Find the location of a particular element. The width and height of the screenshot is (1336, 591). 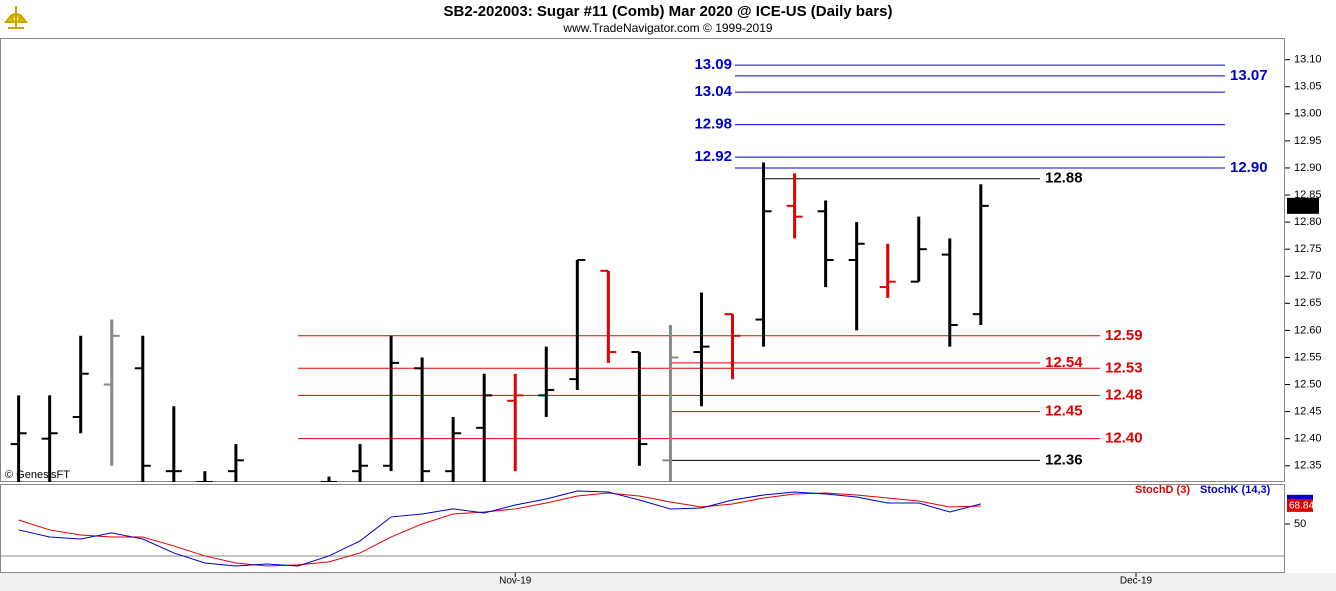

level-label: 13.04 is located at coordinates (713, 91).